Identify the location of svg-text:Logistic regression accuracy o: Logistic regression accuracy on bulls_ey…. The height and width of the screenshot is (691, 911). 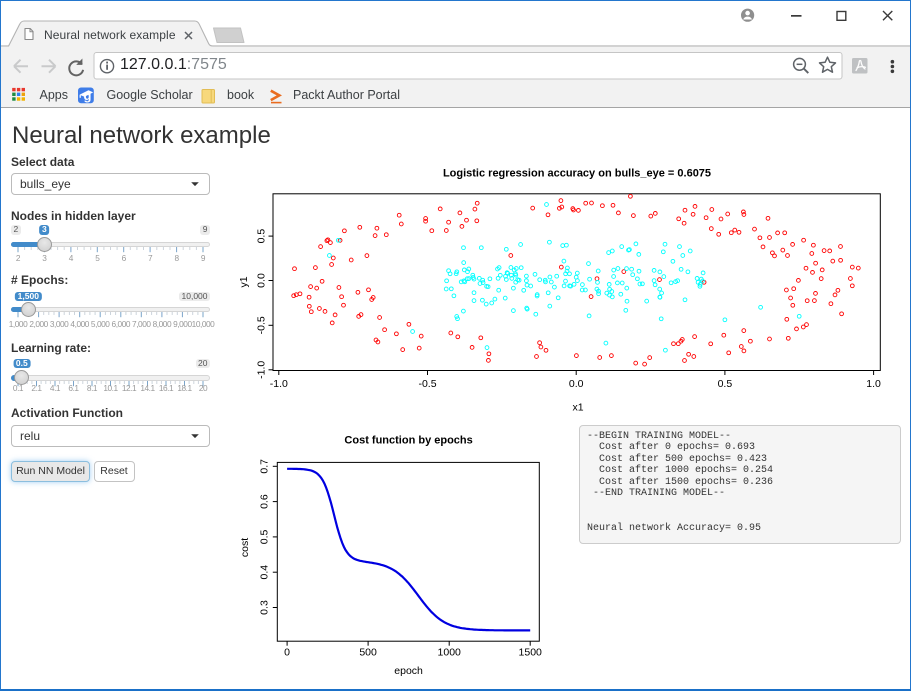
(577, 174).